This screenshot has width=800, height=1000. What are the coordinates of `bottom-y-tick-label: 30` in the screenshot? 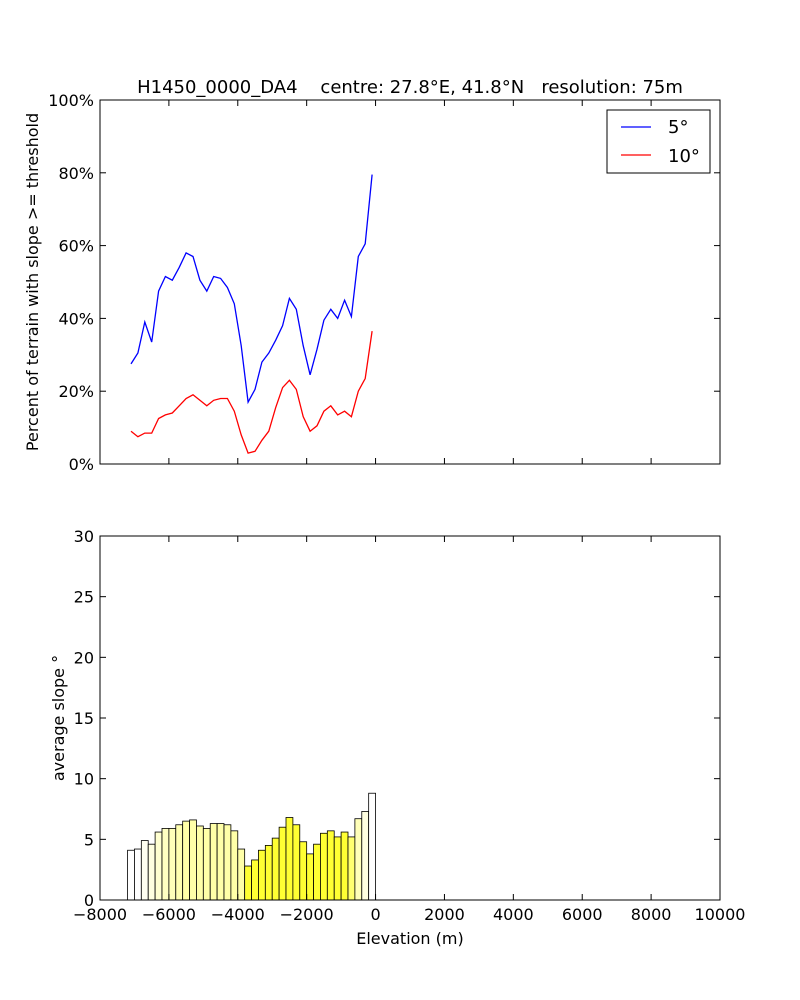 It's located at (84, 536).